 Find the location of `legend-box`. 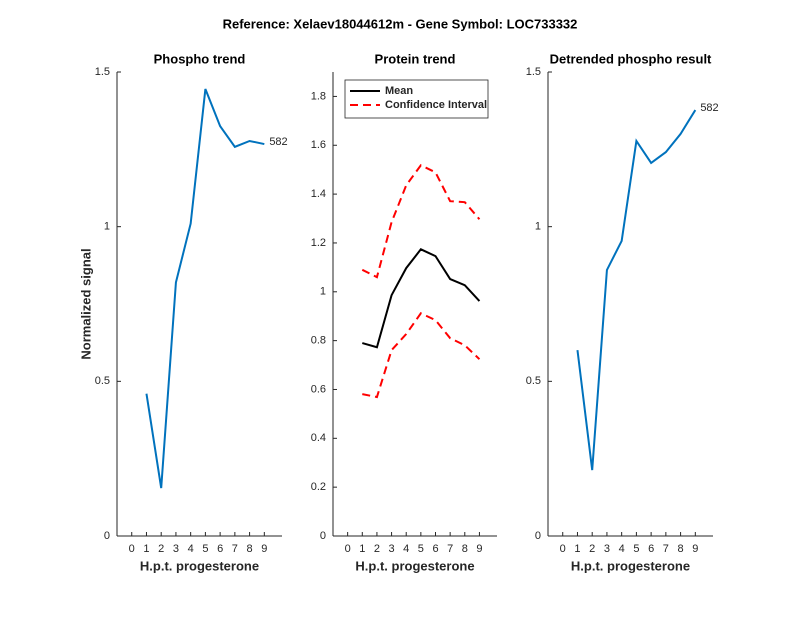

legend-box is located at coordinates (416, 99).